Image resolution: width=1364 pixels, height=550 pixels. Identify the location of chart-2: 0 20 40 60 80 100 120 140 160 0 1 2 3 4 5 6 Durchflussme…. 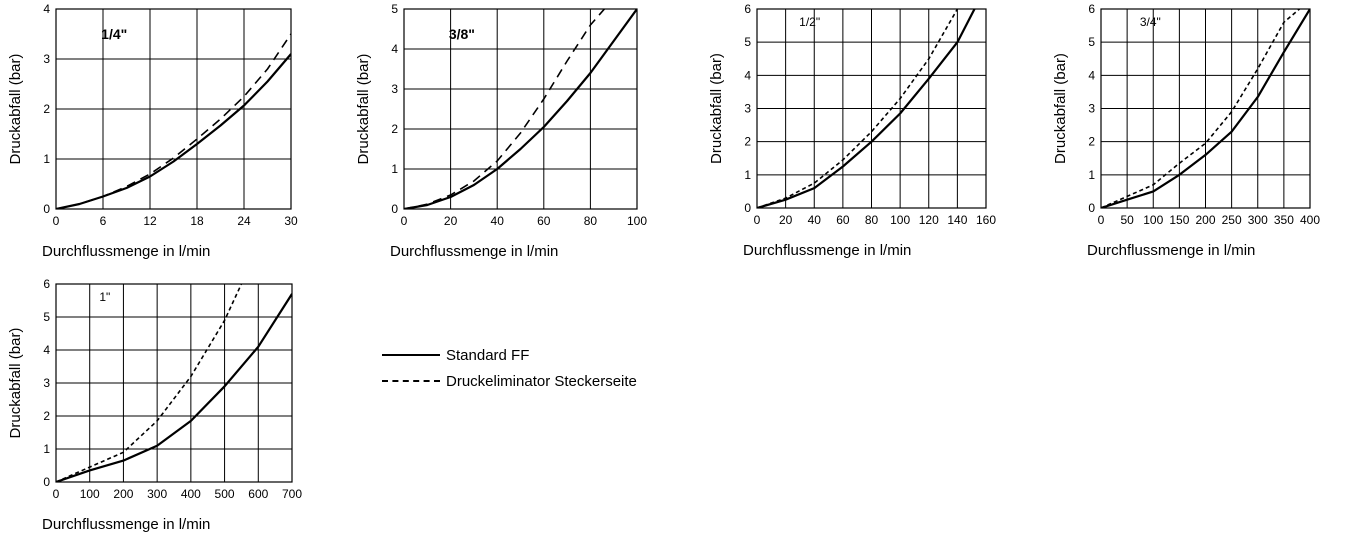
(852, 130).